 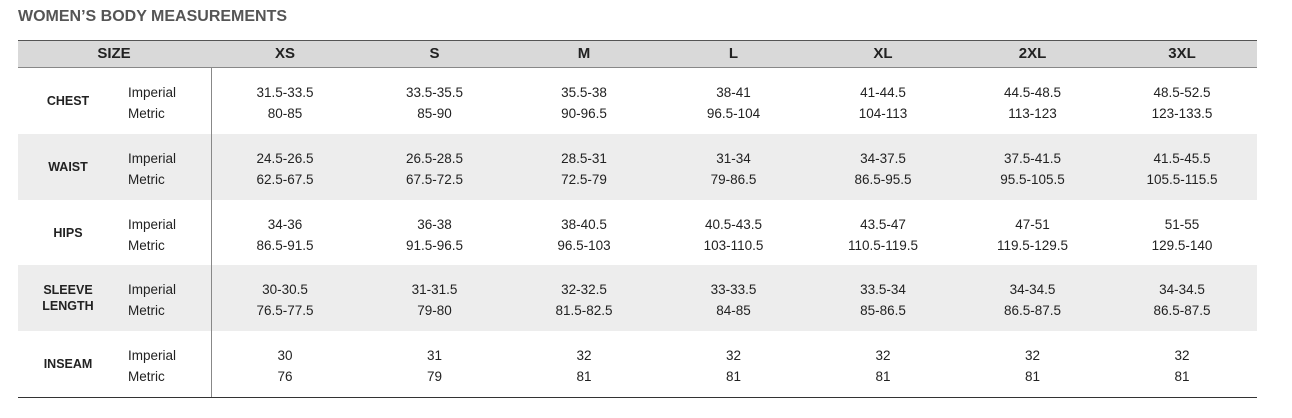 What do you see at coordinates (285, 179) in the screenshot?
I see `cell: 62.5-67.5` at bounding box center [285, 179].